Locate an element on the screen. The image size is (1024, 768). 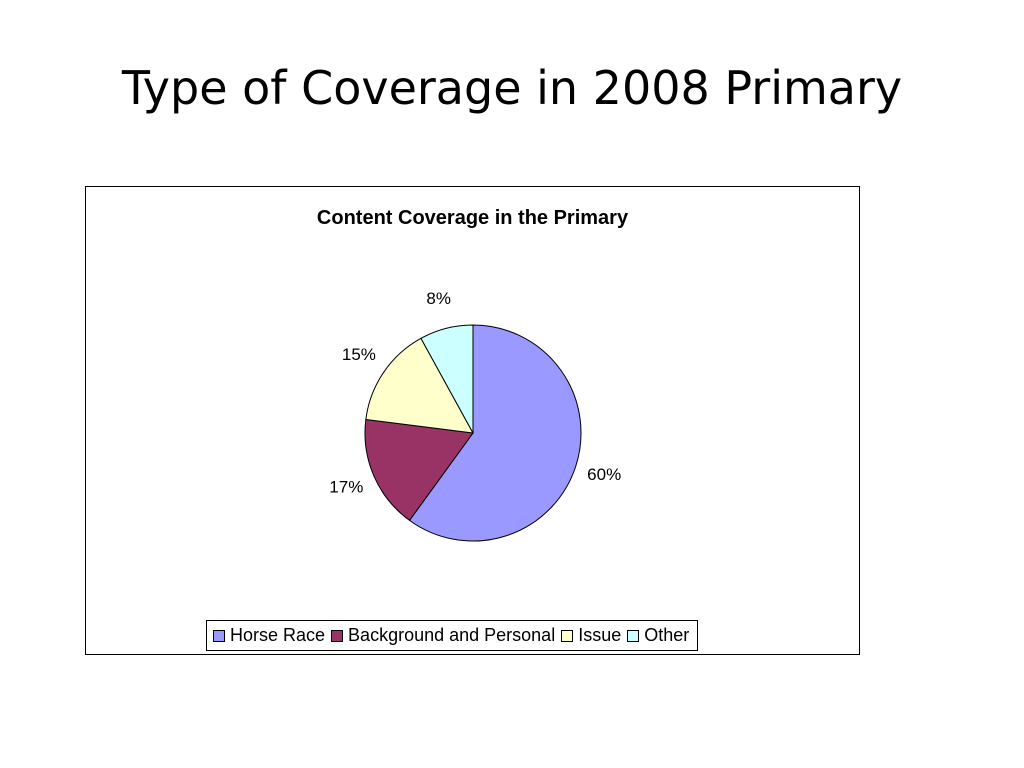
pie-slice-background-and-personal is located at coordinates (419, 470).